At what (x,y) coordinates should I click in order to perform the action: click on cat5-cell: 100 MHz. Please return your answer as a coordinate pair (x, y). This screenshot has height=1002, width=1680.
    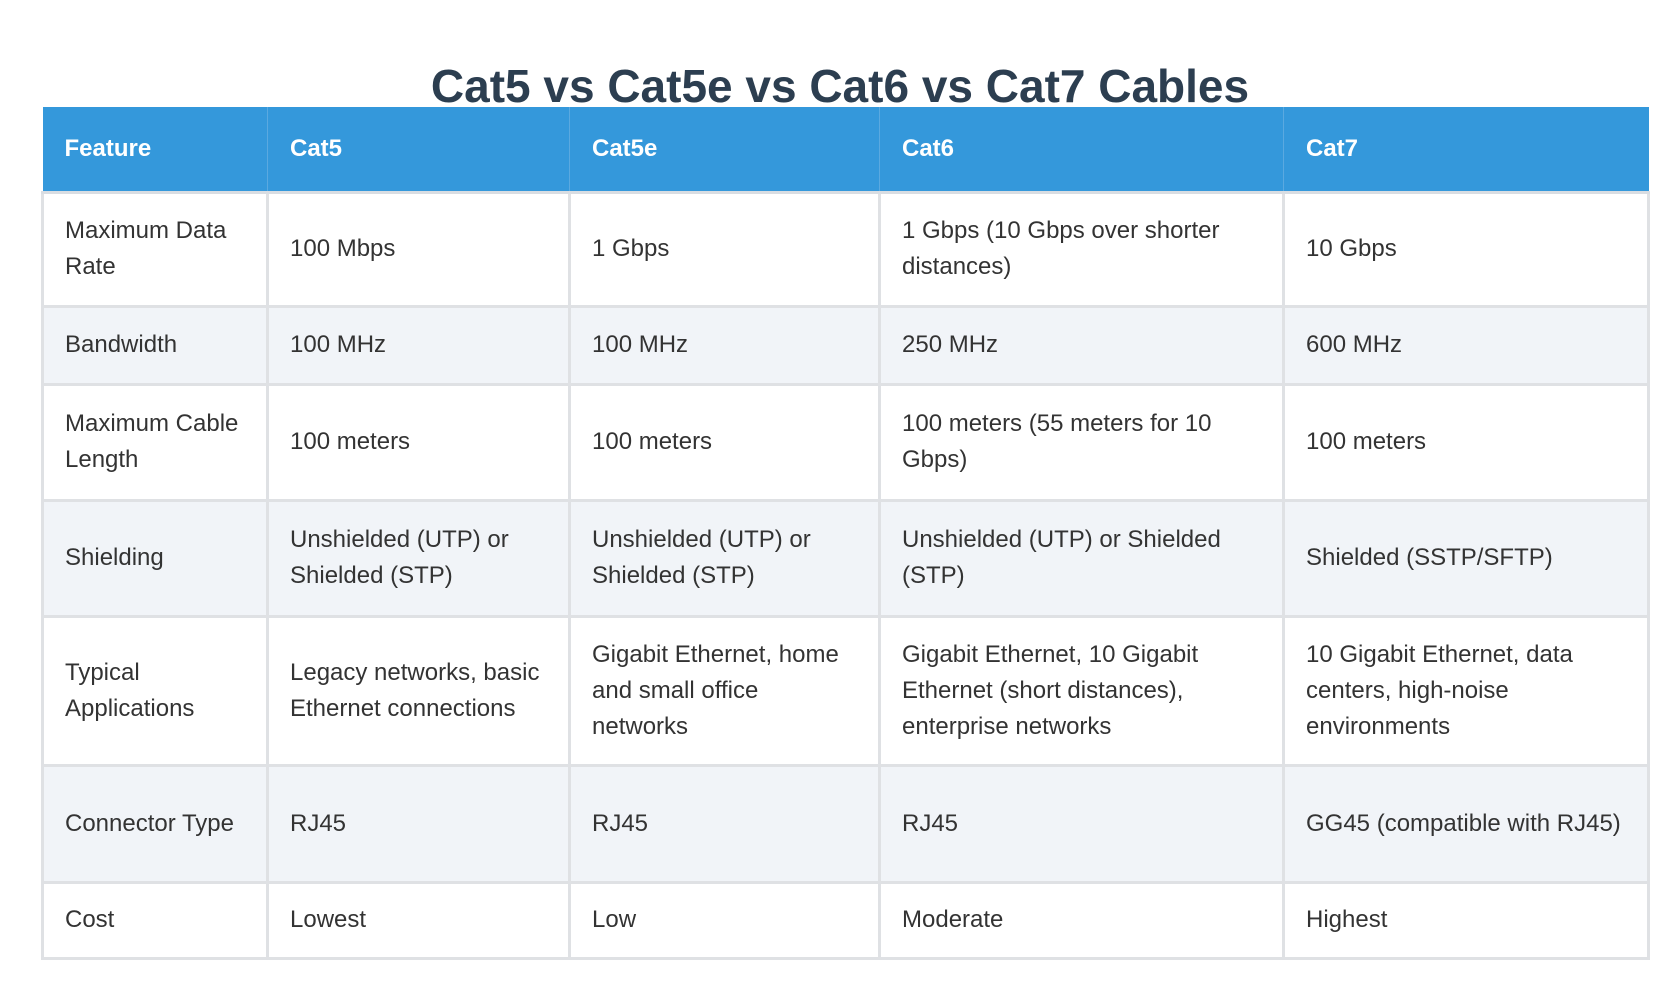
    Looking at the image, I should click on (418, 345).